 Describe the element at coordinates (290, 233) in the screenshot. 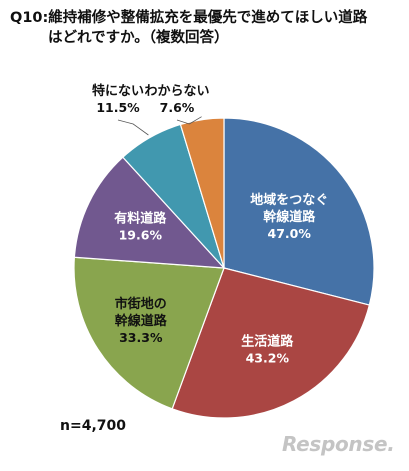

I see `slice-value-label: 47.0%` at that location.